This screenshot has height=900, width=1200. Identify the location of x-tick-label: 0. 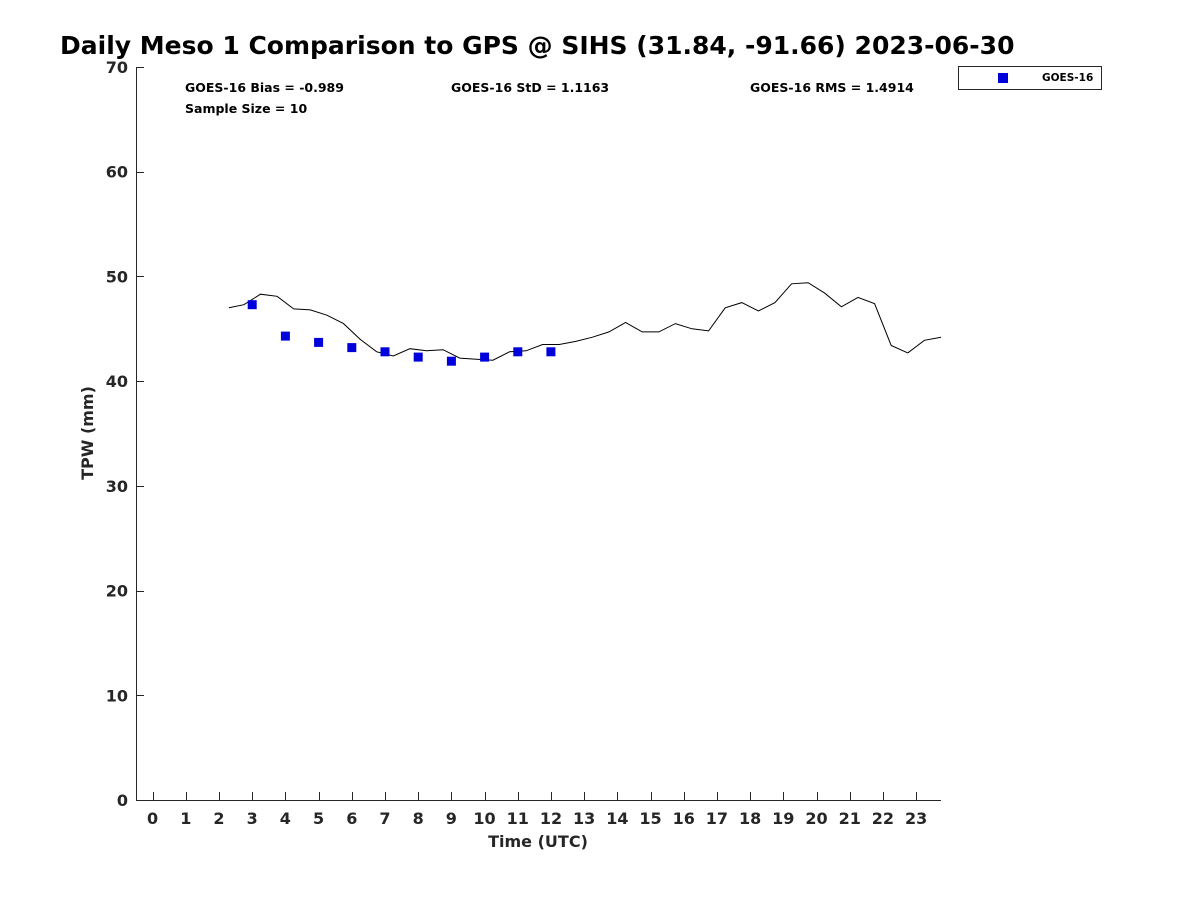
(152, 818).